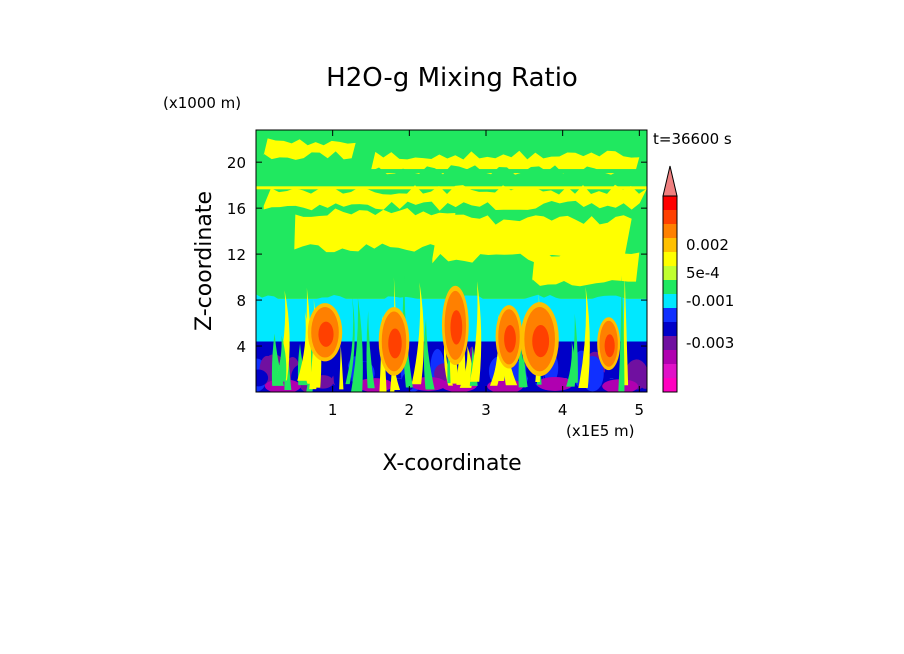  What do you see at coordinates (204, 261) in the screenshot?
I see `y-axis-label: Z-coordinate` at bounding box center [204, 261].